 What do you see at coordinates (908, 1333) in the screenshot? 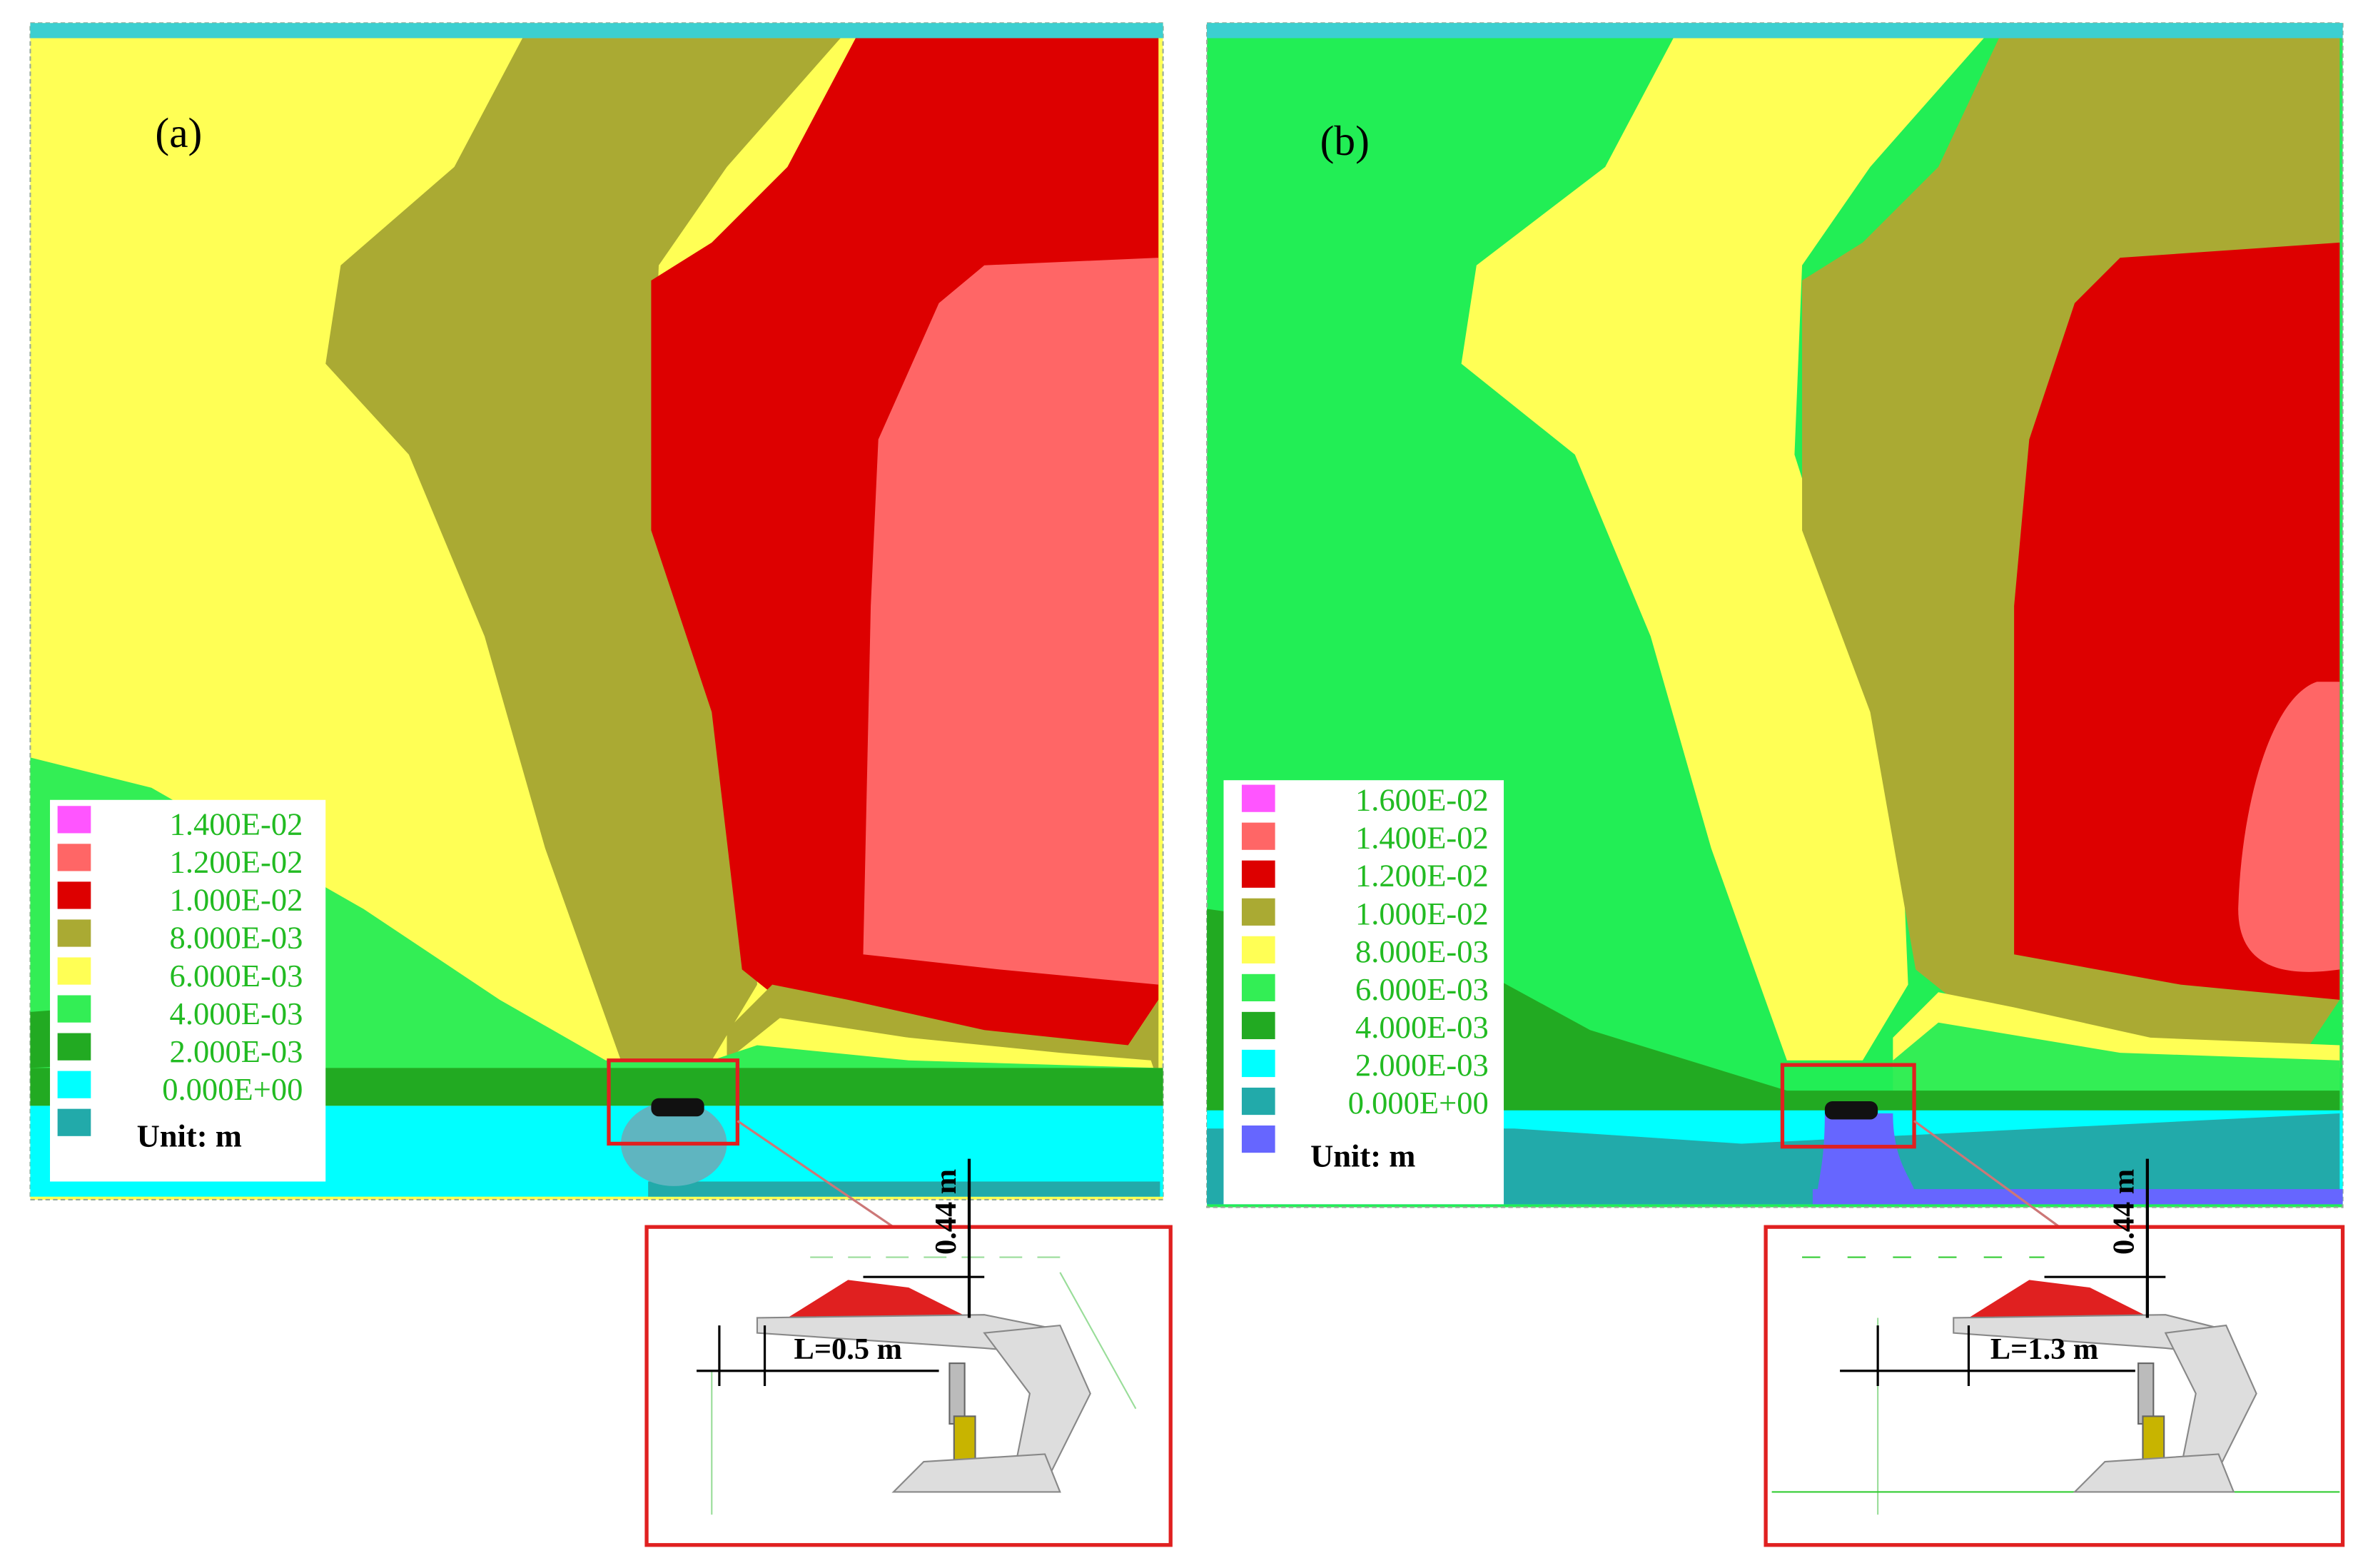
I see `inset-a` at bounding box center [908, 1333].